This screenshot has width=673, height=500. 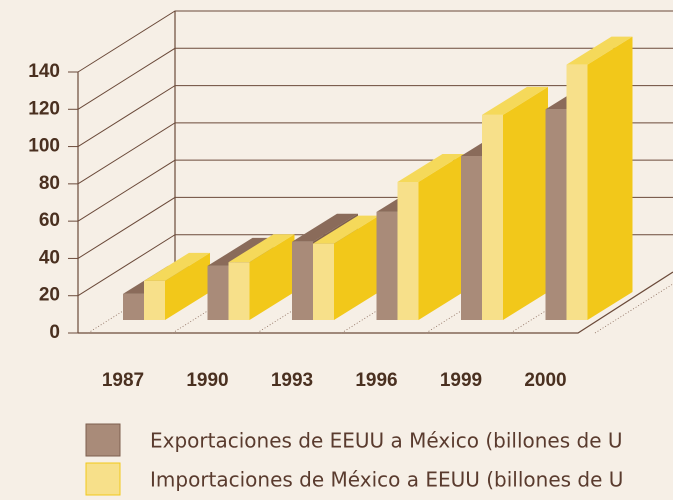 I want to click on y-tick-label: 100, so click(x=44, y=146).